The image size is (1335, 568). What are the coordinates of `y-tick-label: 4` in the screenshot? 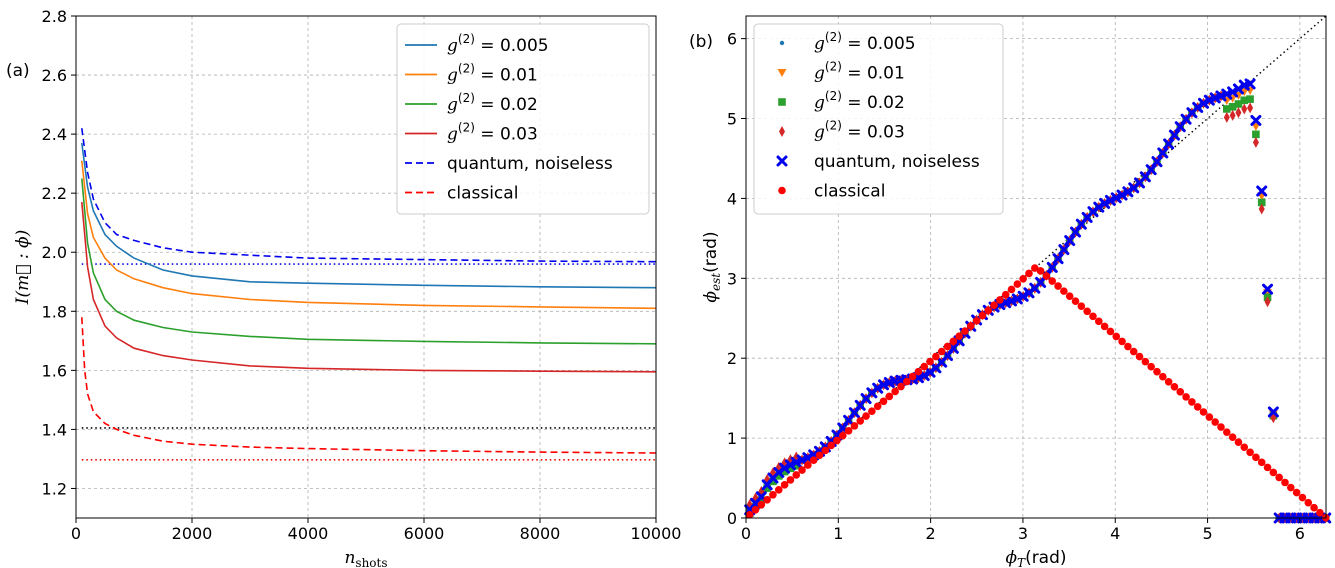 It's located at (732, 198).